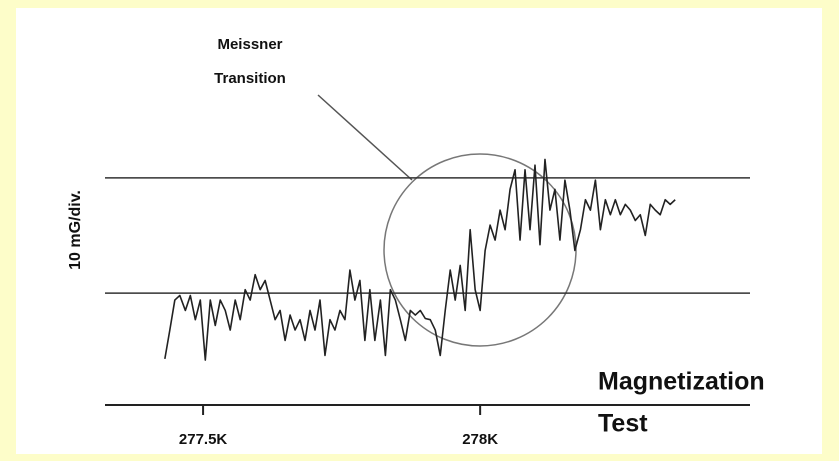 The image size is (839, 461). Describe the element at coordinates (681, 382) in the screenshot. I see `chart-title-line: Magnetization` at that location.